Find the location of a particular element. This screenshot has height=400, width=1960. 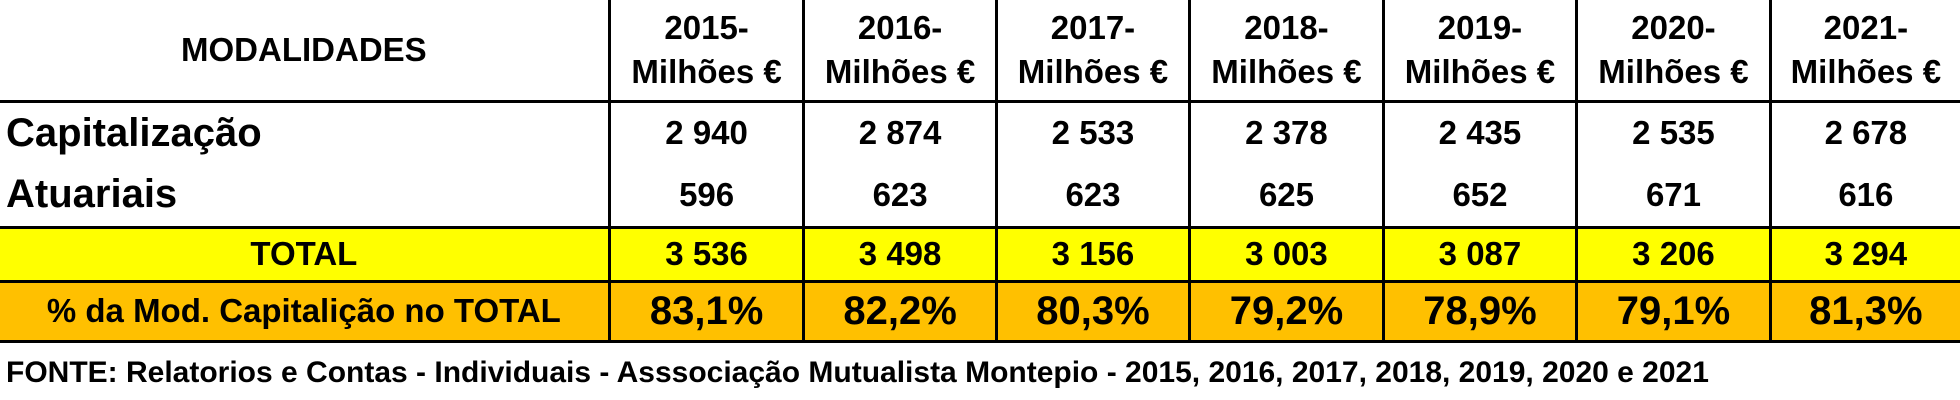

table-cell: 2 533 is located at coordinates (1093, 131).